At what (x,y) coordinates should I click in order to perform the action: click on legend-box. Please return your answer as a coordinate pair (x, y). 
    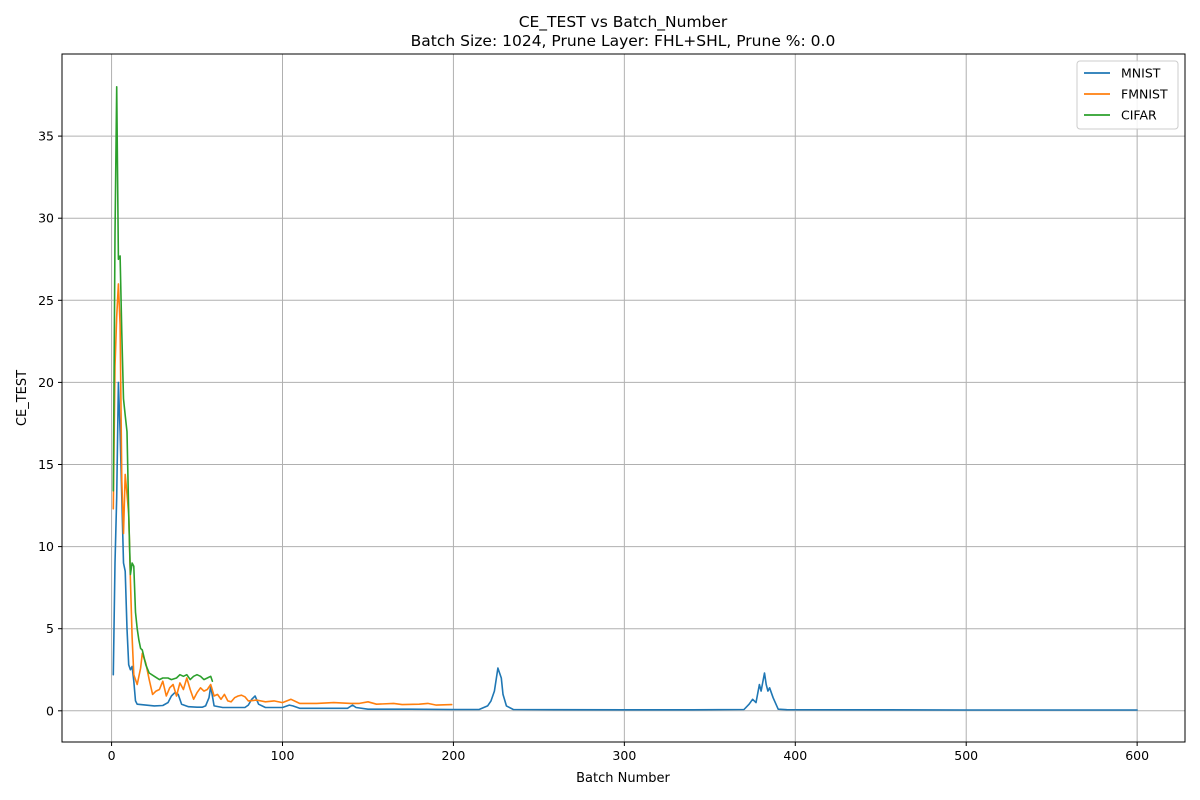
    Looking at the image, I should click on (1127, 95).